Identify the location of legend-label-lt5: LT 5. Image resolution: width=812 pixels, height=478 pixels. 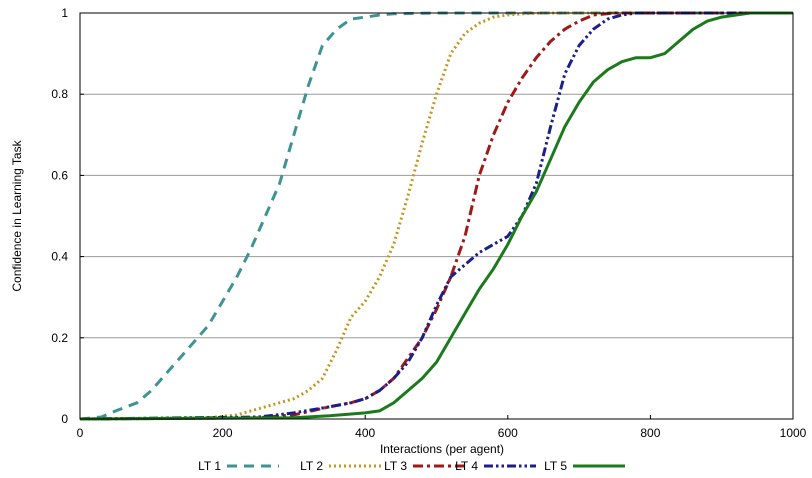
(555, 466).